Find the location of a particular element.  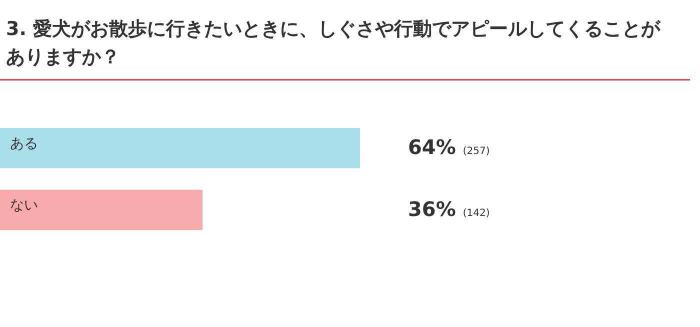

chart-title: 3. 愛犬がお散歩に行きたいときに、しぐさや行動でアピールしてくることがありますか？ is located at coordinates (334, 43).